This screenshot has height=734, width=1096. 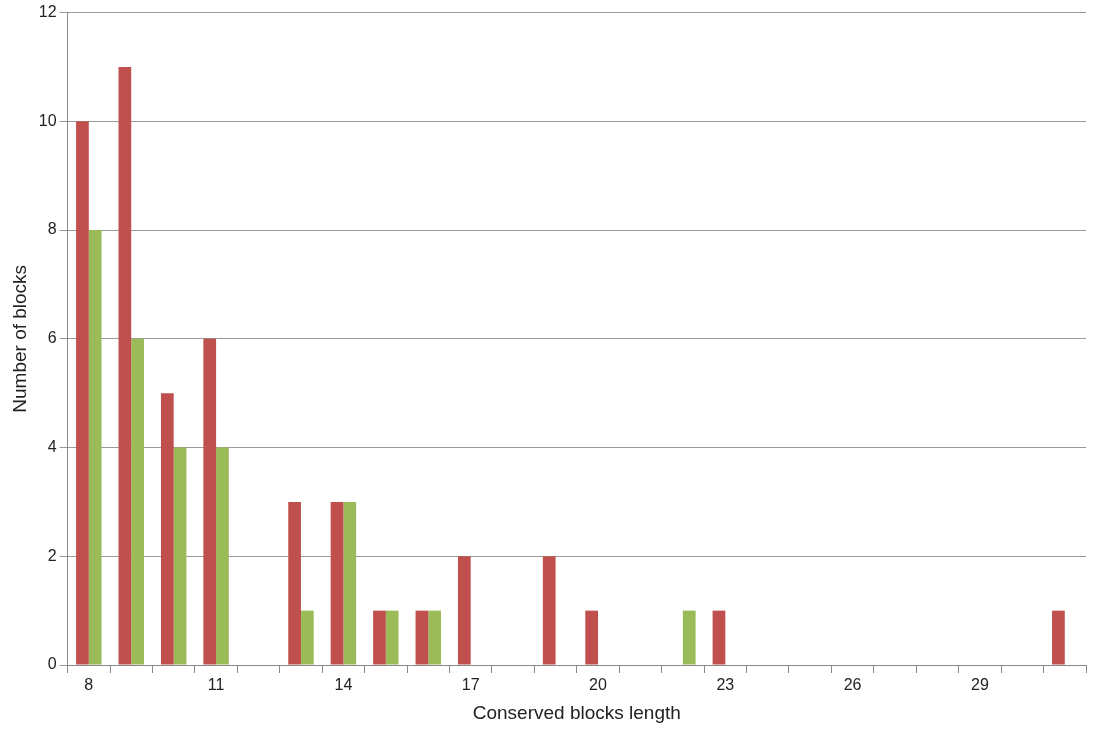 I want to click on y-tick-label: 4, so click(x=52, y=446).